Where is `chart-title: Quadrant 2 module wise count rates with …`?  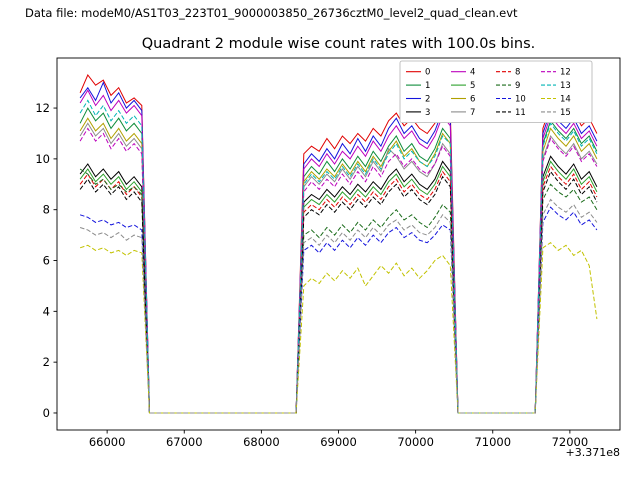
chart-title: Quadrant 2 module wise count rates with … is located at coordinates (338, 44).